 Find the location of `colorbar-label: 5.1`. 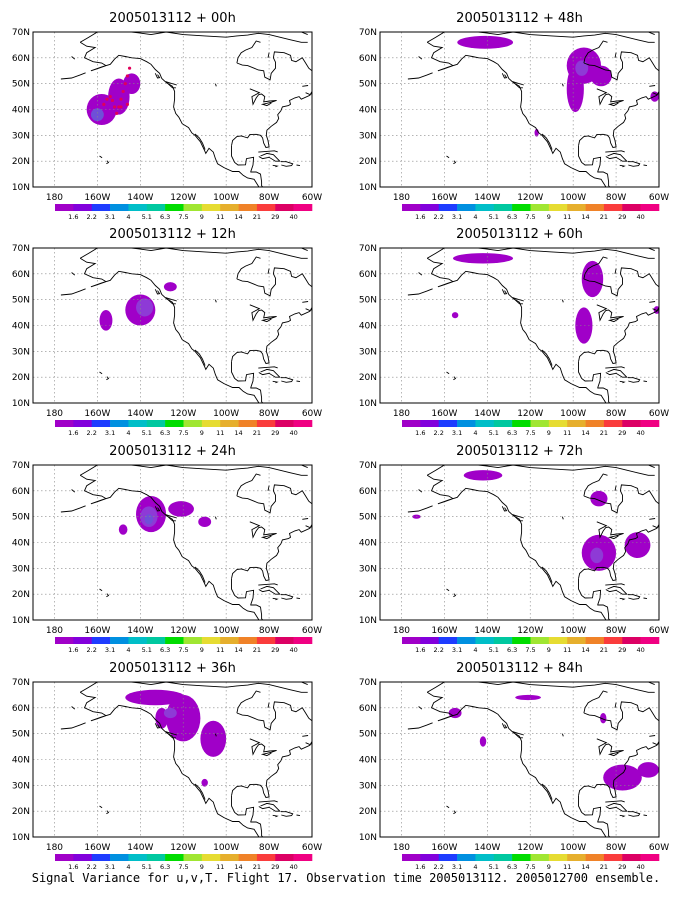

colorbar-label: 5.1 is located at coordinates (147, 650).